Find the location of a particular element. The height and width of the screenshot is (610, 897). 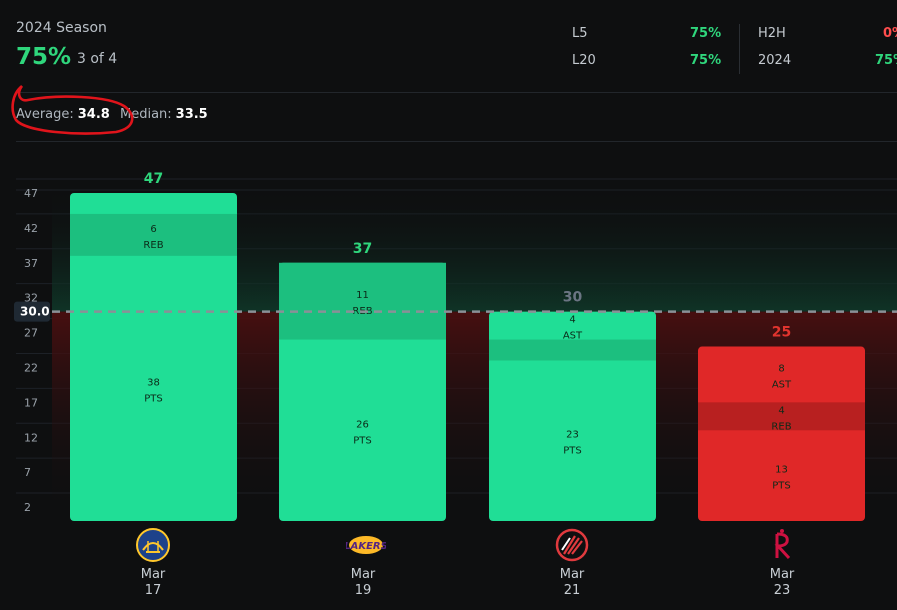

bar-4: 13 PTS 4 REB 8 AST 25 is located at coordinates (781, 423).